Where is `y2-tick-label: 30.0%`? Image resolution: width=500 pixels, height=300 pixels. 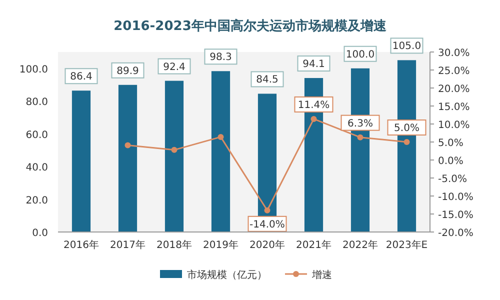 y2-tick-label: 30.0% is located at coordinates (454, 53).